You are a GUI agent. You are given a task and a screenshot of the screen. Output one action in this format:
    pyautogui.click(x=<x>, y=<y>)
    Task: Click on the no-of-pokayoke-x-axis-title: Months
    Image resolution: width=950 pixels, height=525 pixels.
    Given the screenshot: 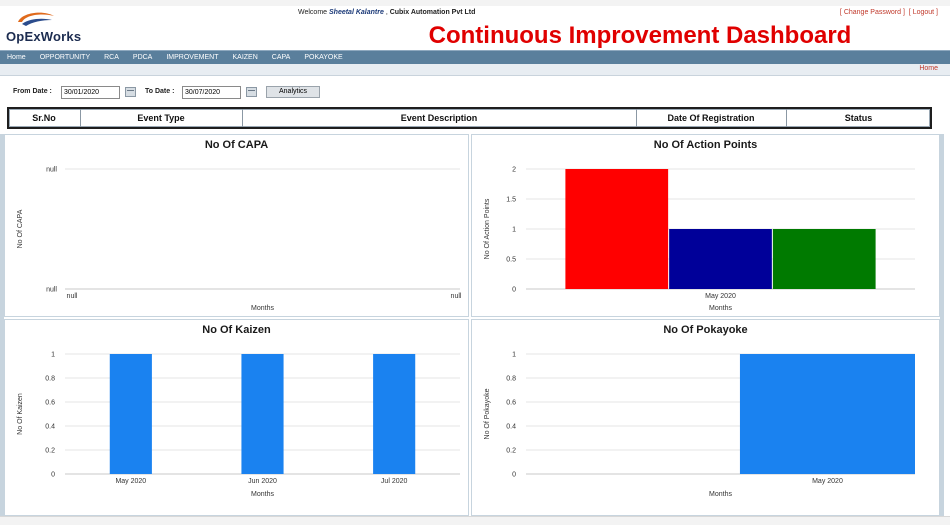 What is the action you would take?
    pyautogui.click(x=720, y=494)
    